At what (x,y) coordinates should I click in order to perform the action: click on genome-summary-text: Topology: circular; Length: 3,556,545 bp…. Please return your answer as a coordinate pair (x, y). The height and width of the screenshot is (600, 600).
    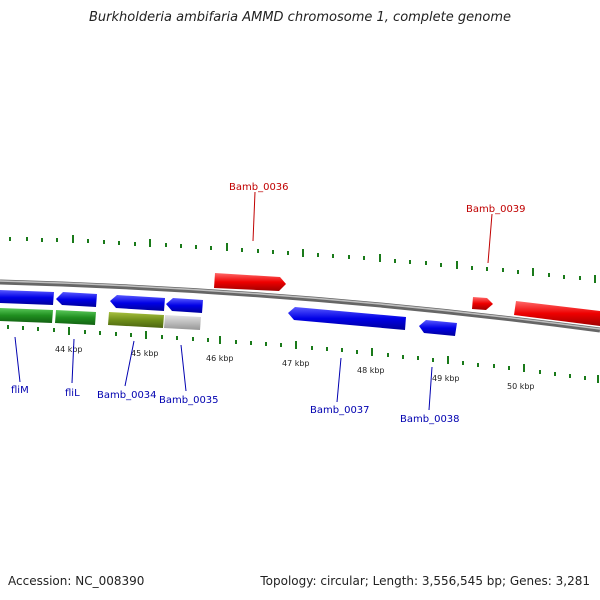
    Looking at the image, I should click on (425, 581).